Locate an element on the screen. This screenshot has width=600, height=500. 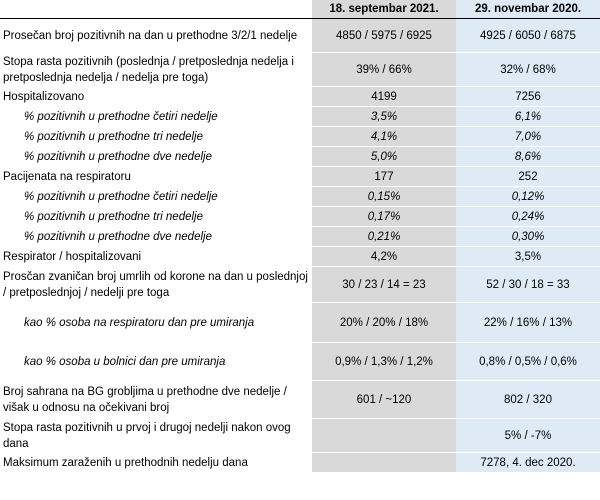
table-row: Hospitalizovano 4199 7256 is located at coordinates (300, 96).